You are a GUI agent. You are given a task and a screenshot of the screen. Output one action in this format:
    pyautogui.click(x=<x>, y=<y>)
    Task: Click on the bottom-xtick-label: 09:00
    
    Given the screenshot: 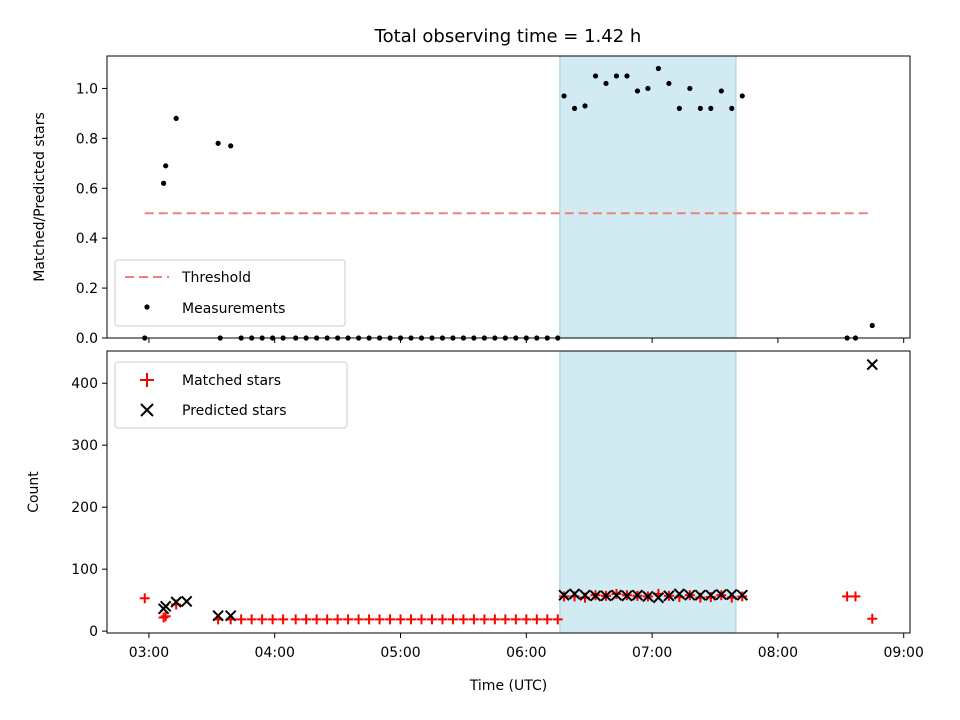 What is the action you would take?
    pyautogui.click(x=904, y=653)
    